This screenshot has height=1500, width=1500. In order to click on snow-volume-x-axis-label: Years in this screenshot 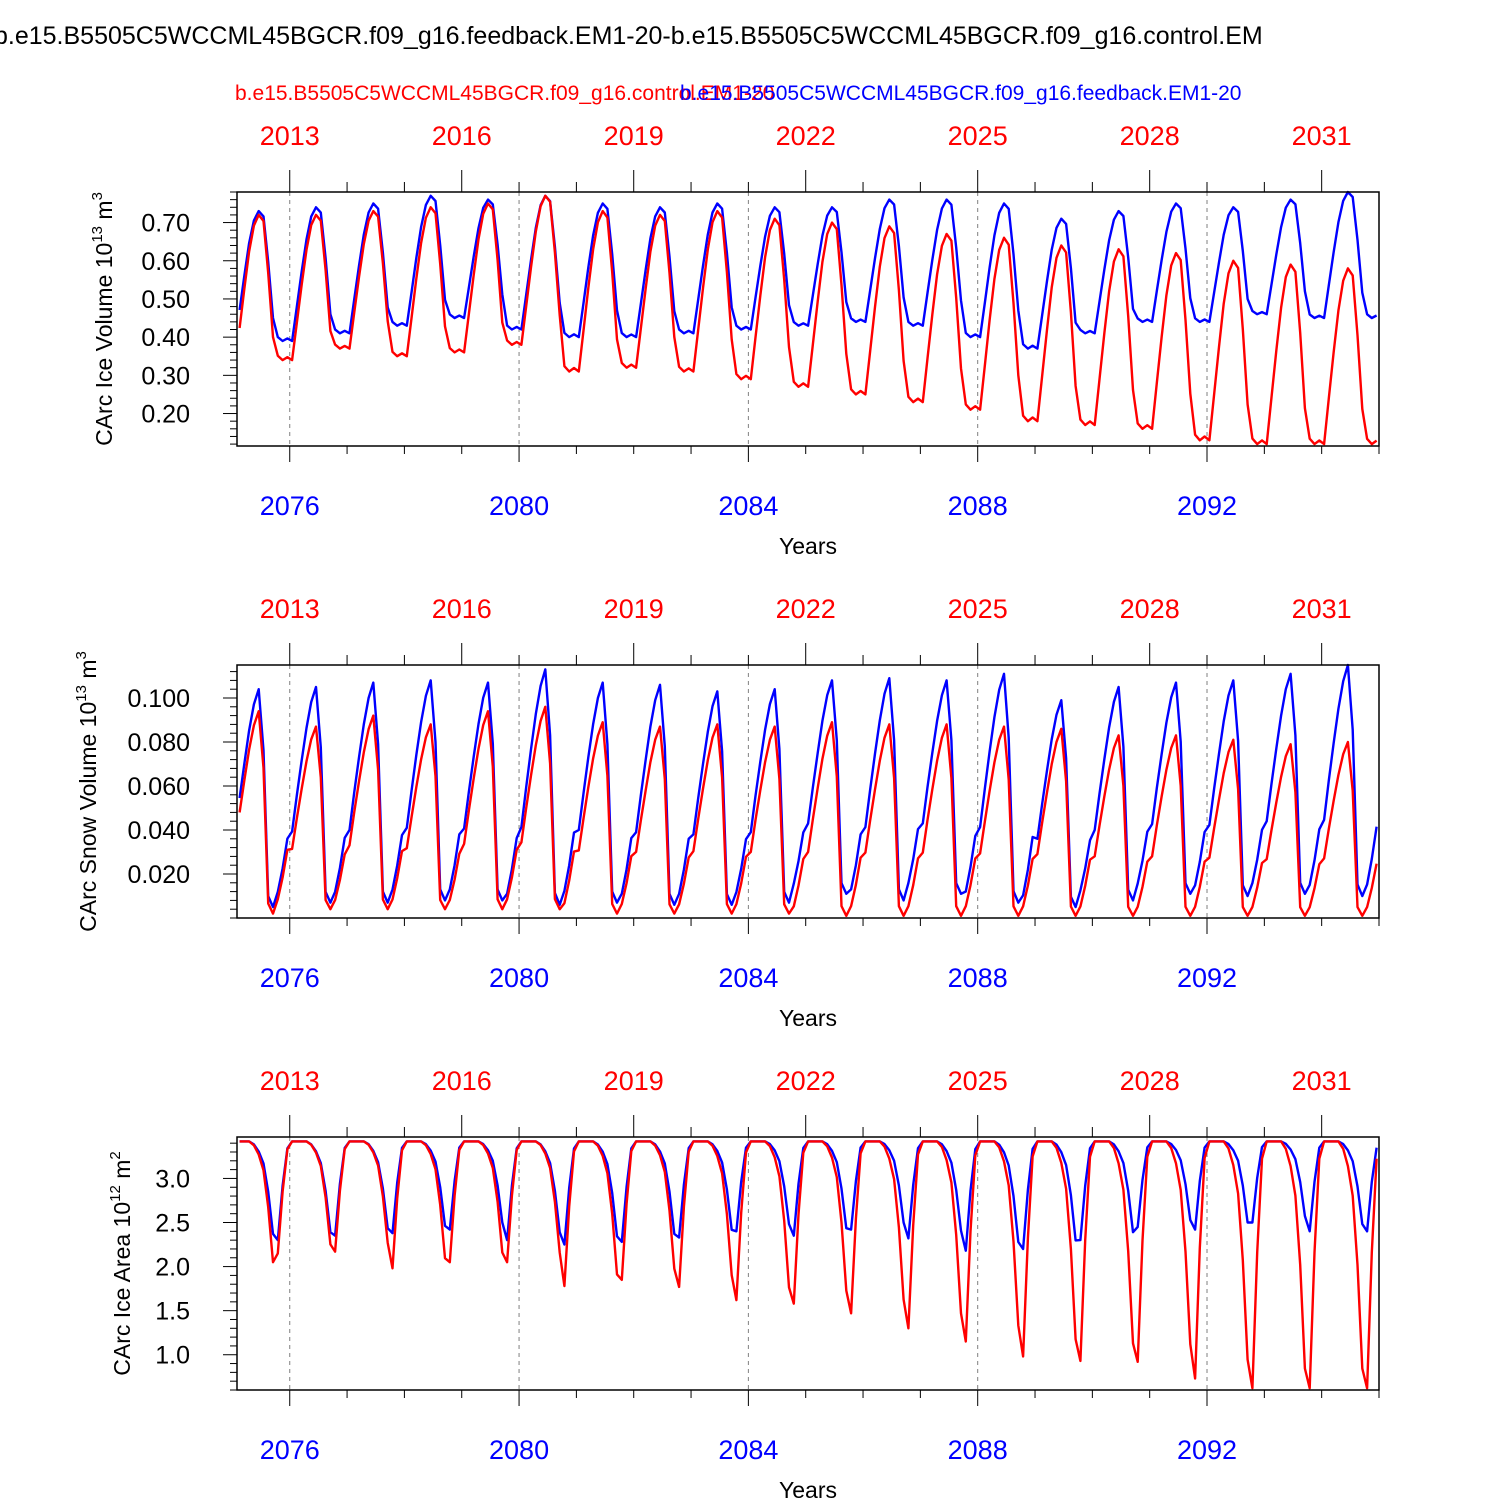, I will do `click(808, 1018)`.